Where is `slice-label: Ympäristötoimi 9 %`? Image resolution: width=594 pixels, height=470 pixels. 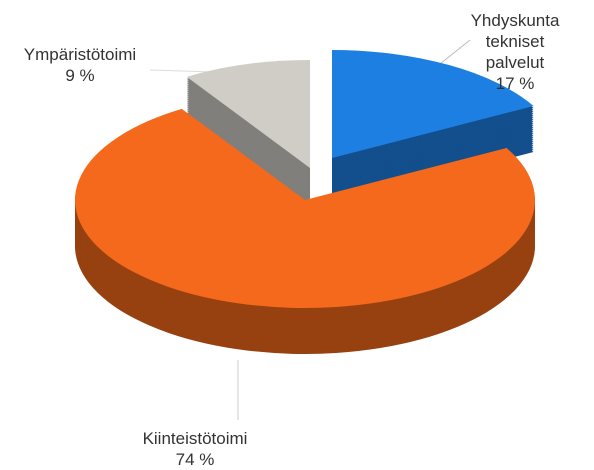 slice-label: Ympäristötoimi 9 % is located at coordinates (80, 65).